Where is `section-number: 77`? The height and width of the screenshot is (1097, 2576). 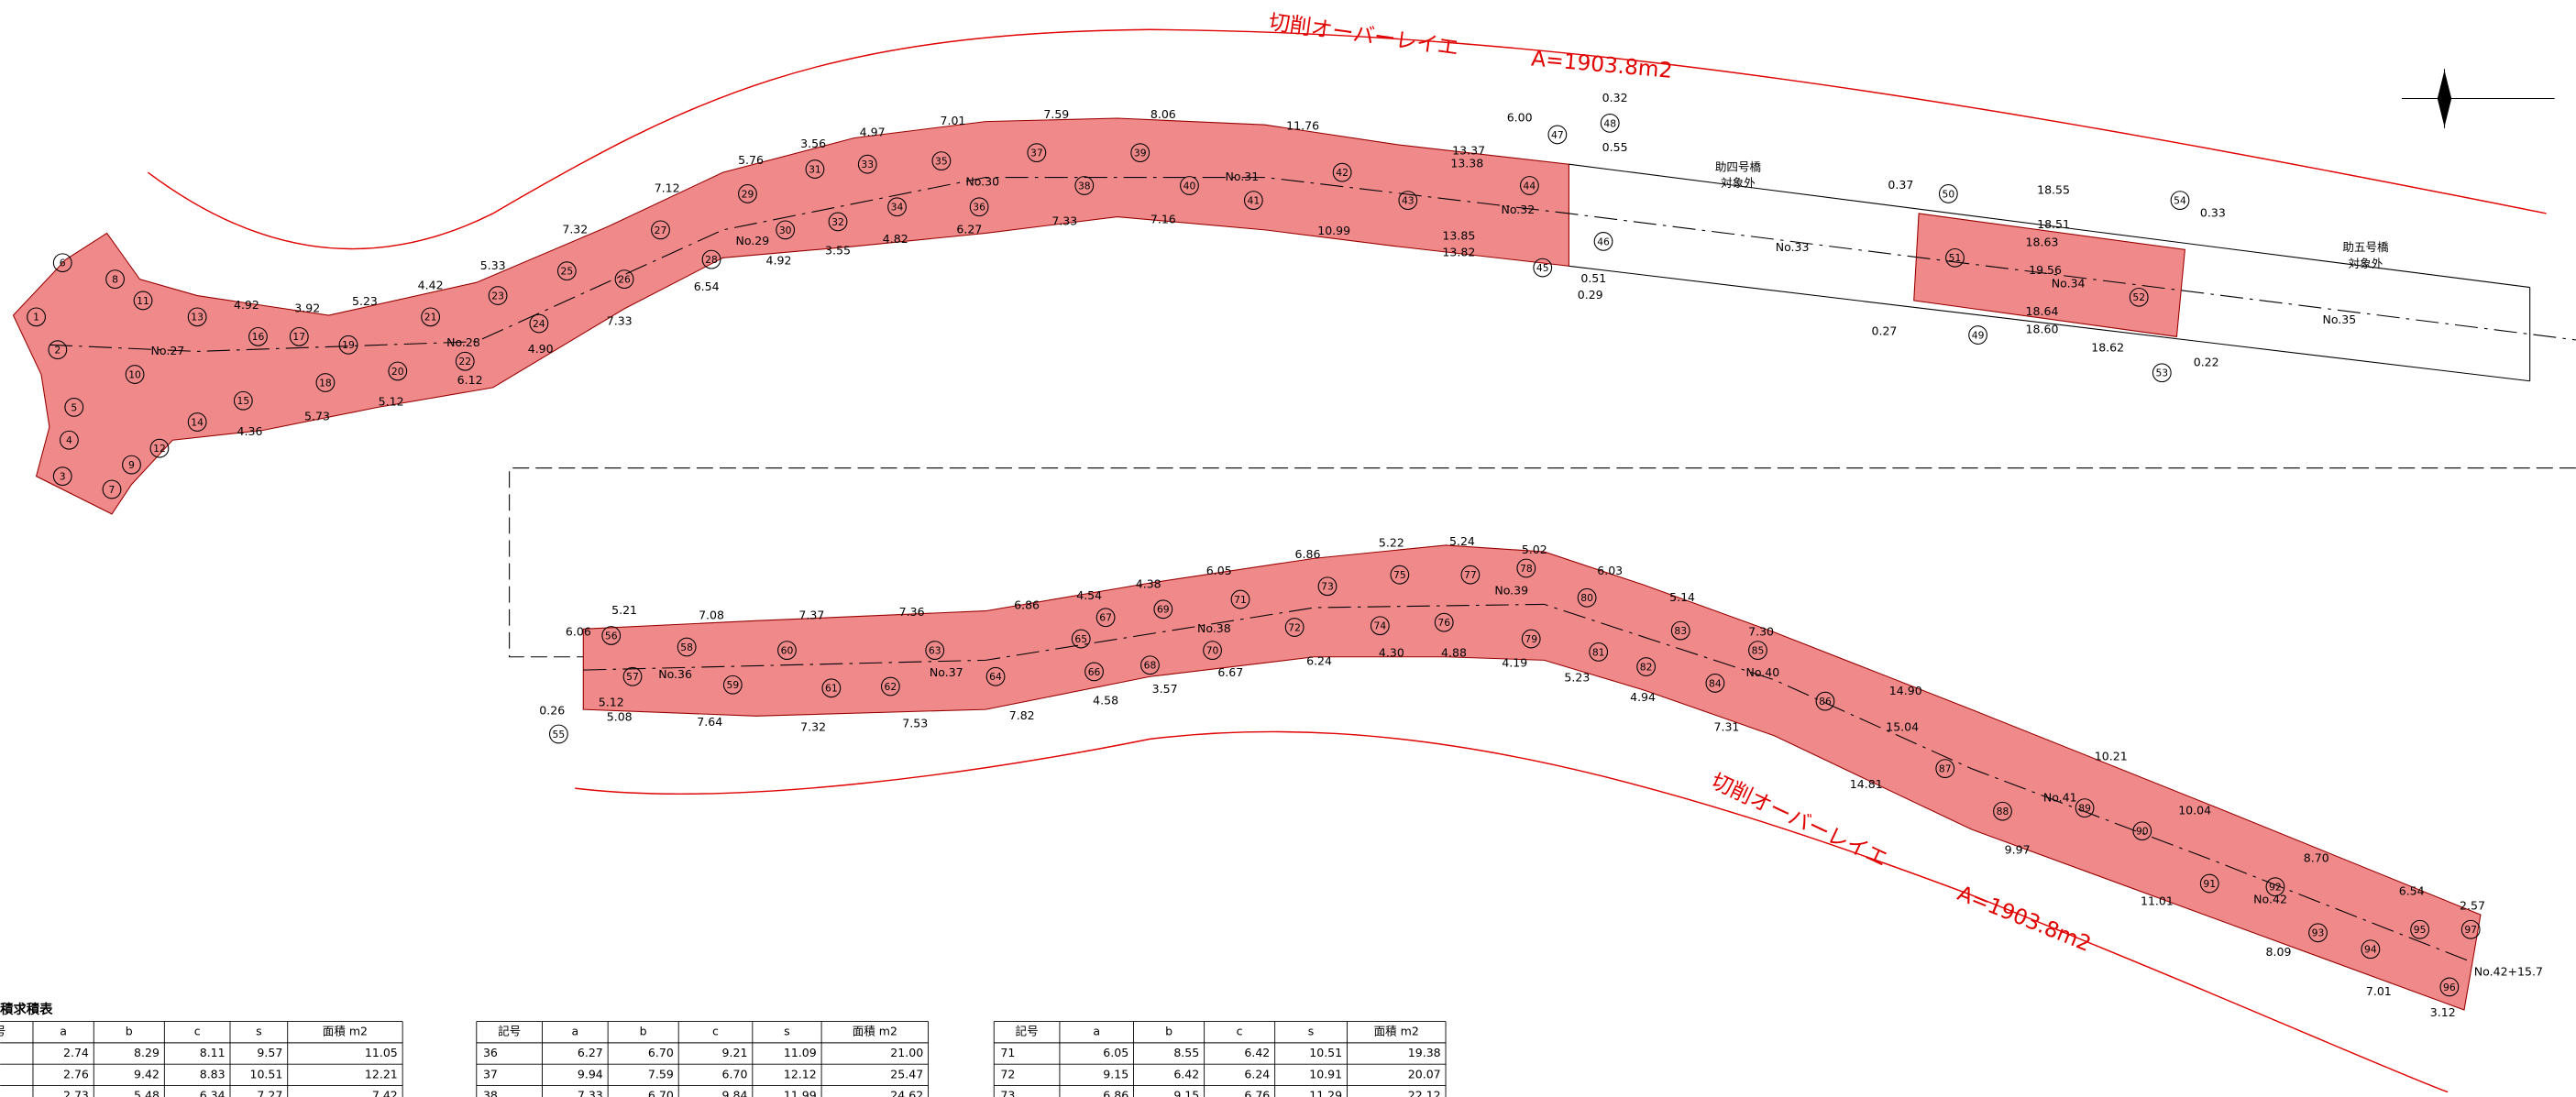 section-number: 77 is located at coordinates (1471, 575).